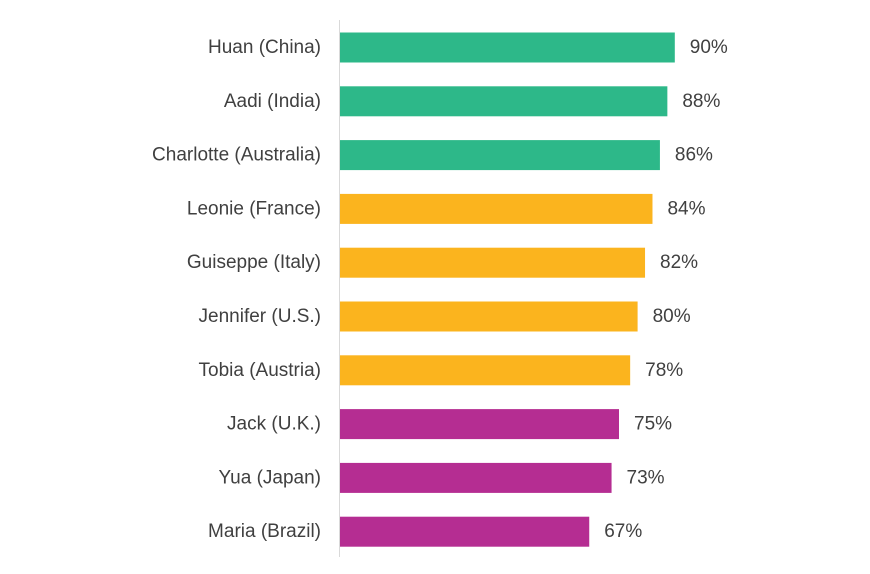  I want to click on value-label: 82%, so click(679, 262).